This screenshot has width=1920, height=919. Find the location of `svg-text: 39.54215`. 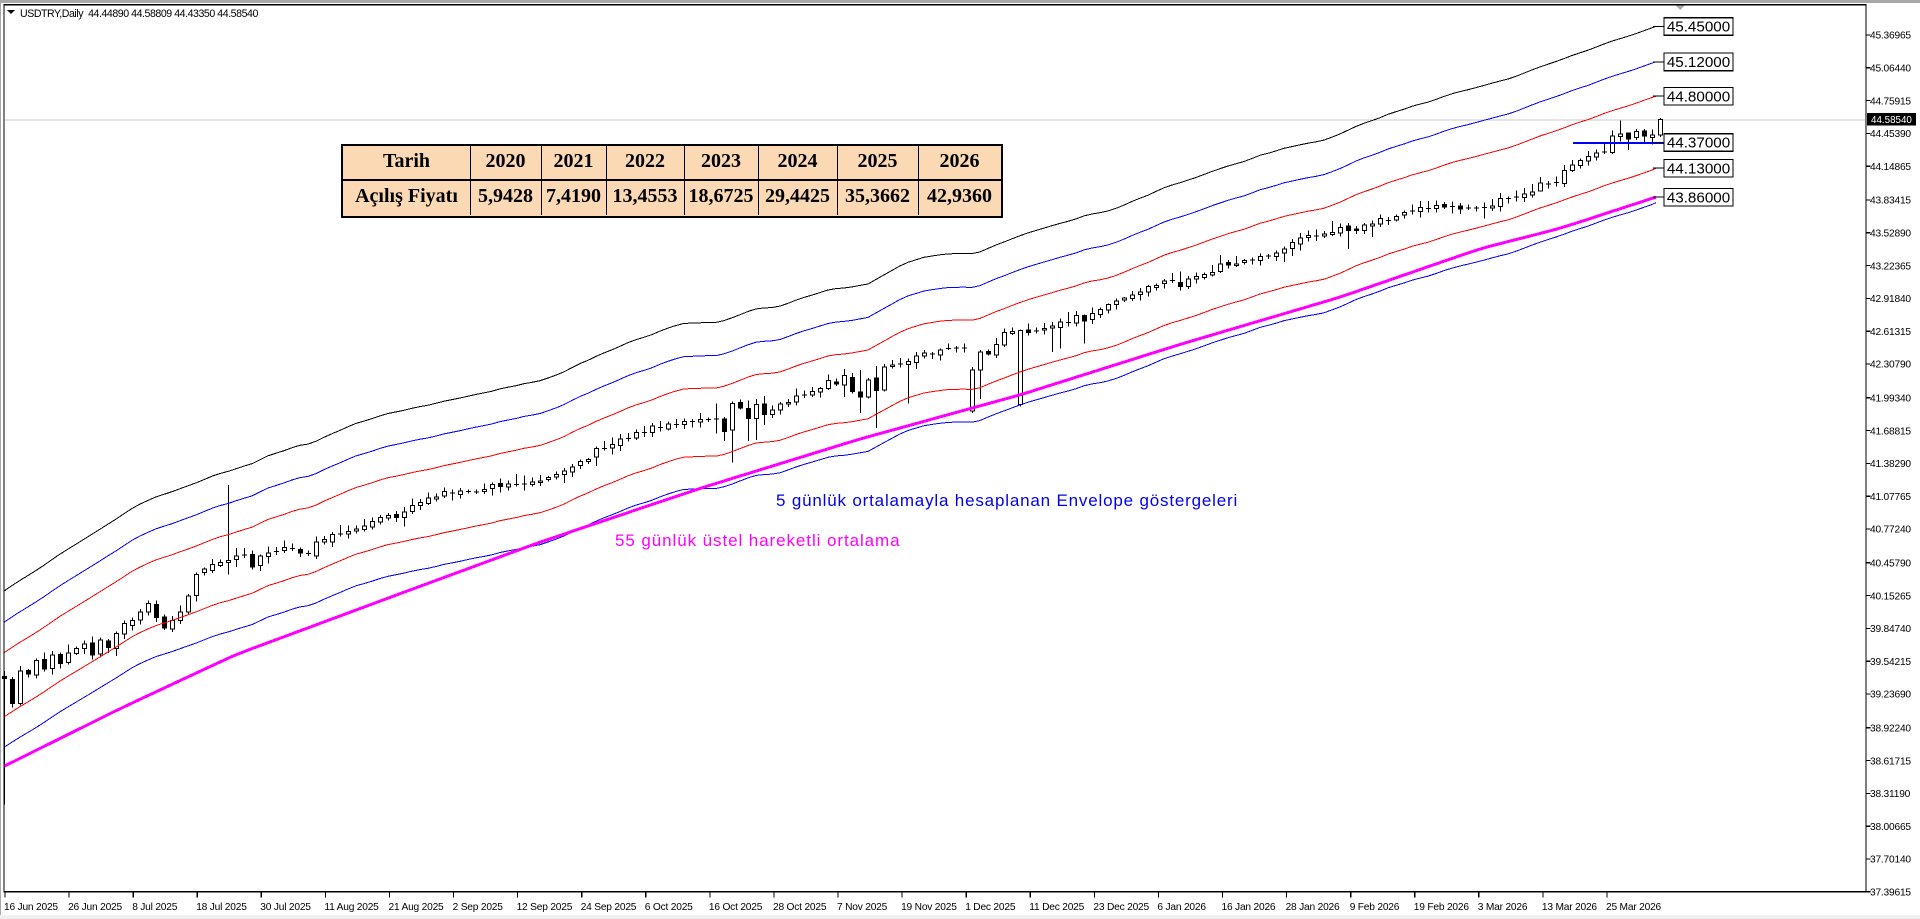

svg-text: 39.54215 is located at coordinates (1890, 662).